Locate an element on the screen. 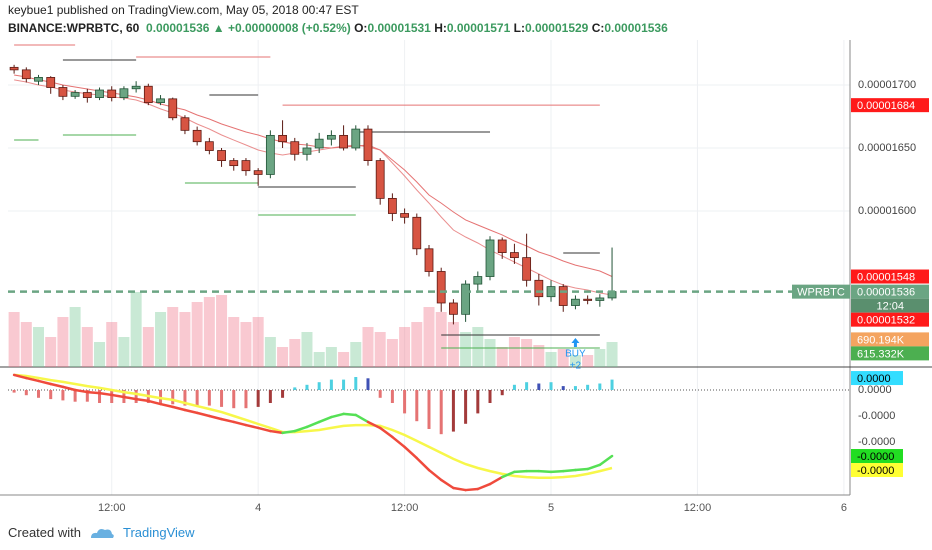 The width and height of the screenshot is (932, 550). ohlc-label: O: is located at coordinates (361, 28).